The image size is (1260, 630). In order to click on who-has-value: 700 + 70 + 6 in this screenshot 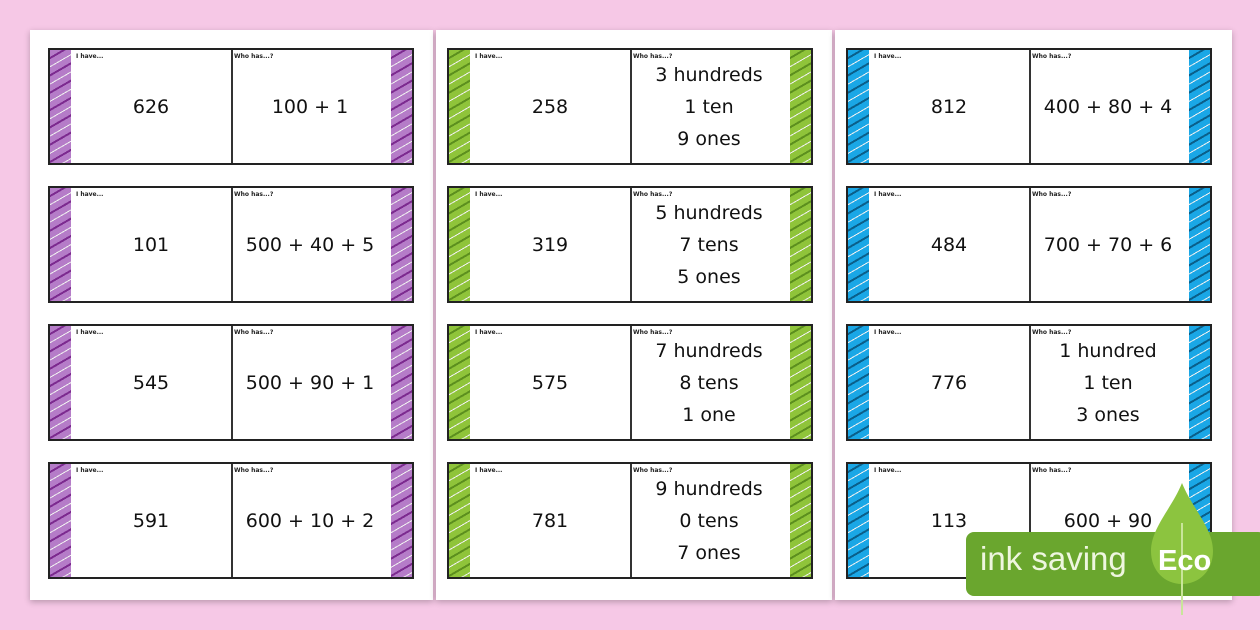, I will do `click(1108, 244)`.